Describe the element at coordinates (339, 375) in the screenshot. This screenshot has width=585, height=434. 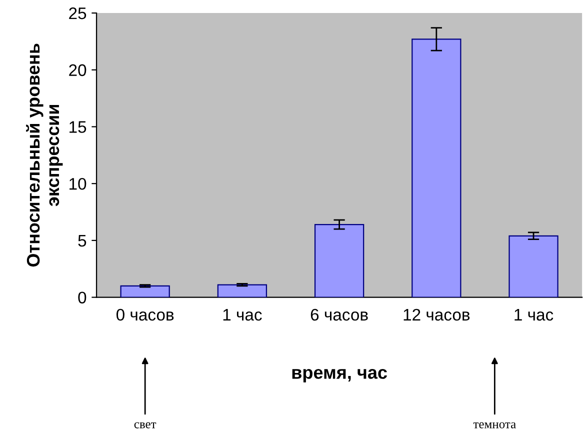
I see `x-axis-title: время, час` at that location.